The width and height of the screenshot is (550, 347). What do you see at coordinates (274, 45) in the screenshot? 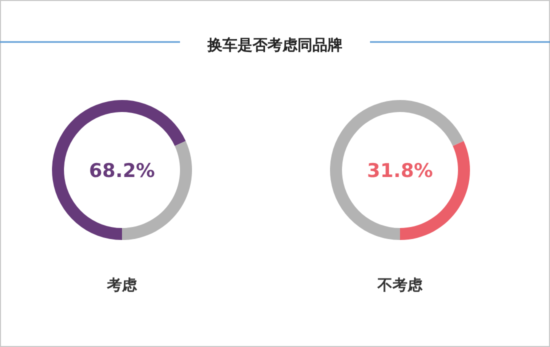
I see `text: 换车是否考虑同品牌` at bounding box center [274, 45].